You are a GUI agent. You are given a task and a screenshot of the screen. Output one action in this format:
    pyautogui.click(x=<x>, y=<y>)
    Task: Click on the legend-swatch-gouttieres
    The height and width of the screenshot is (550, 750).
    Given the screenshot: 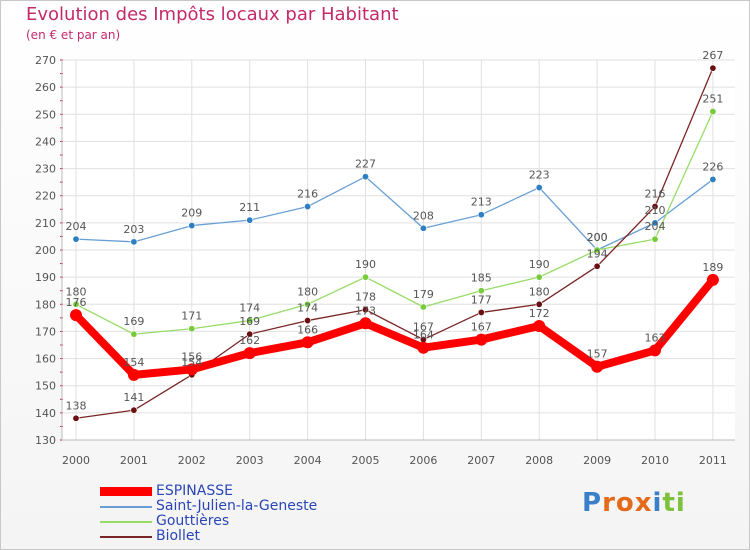 What is the action you would take?
    pyautogui.click(x=126, y=521)
    